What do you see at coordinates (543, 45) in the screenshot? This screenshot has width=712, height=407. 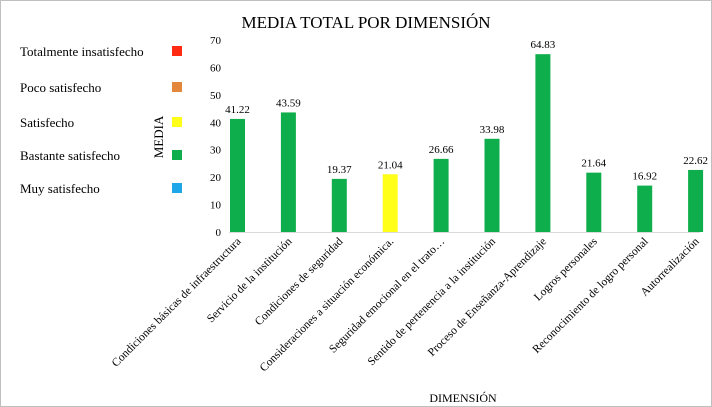 I see `data-label: 64.83` at bounding box center [543, 45].